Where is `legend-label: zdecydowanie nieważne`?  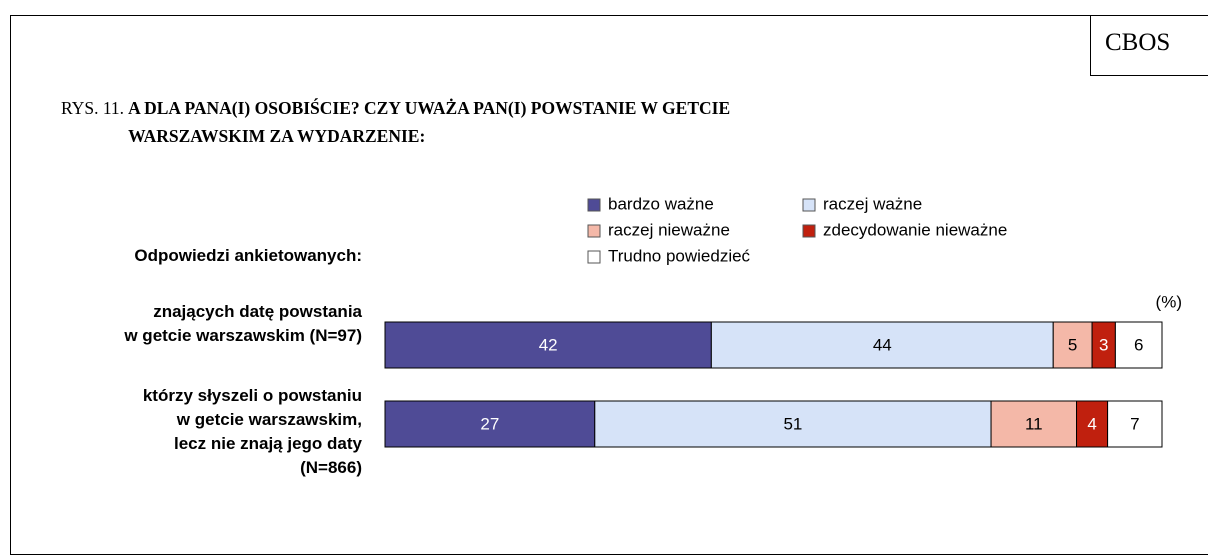
legend-label: zdecydowanie nieważne is located at coordinates (915, 229).